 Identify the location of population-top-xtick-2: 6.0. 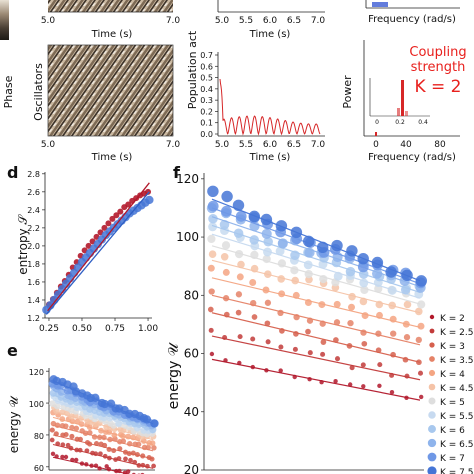
(270, 21).